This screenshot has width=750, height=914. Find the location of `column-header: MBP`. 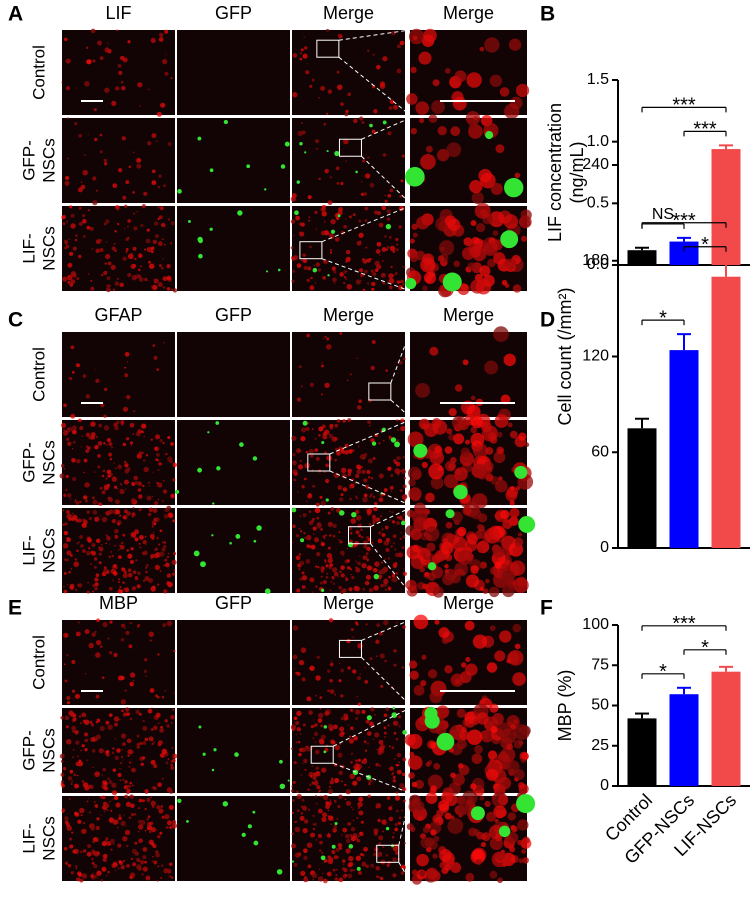

column-header: MBP is located at coordinates (118, 603).